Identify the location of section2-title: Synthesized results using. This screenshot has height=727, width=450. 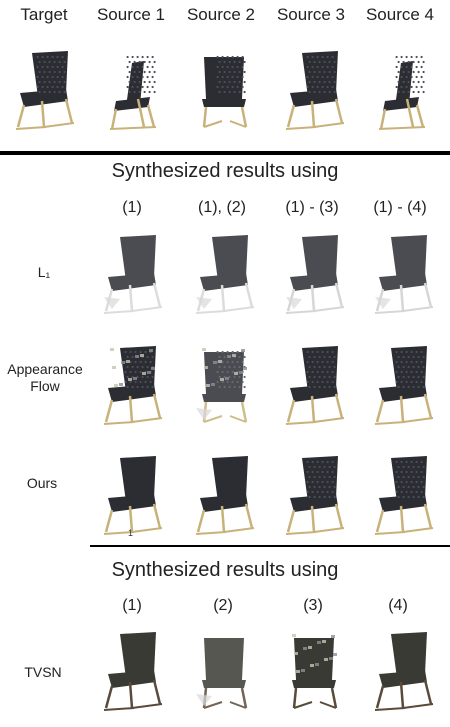
(225, 570).